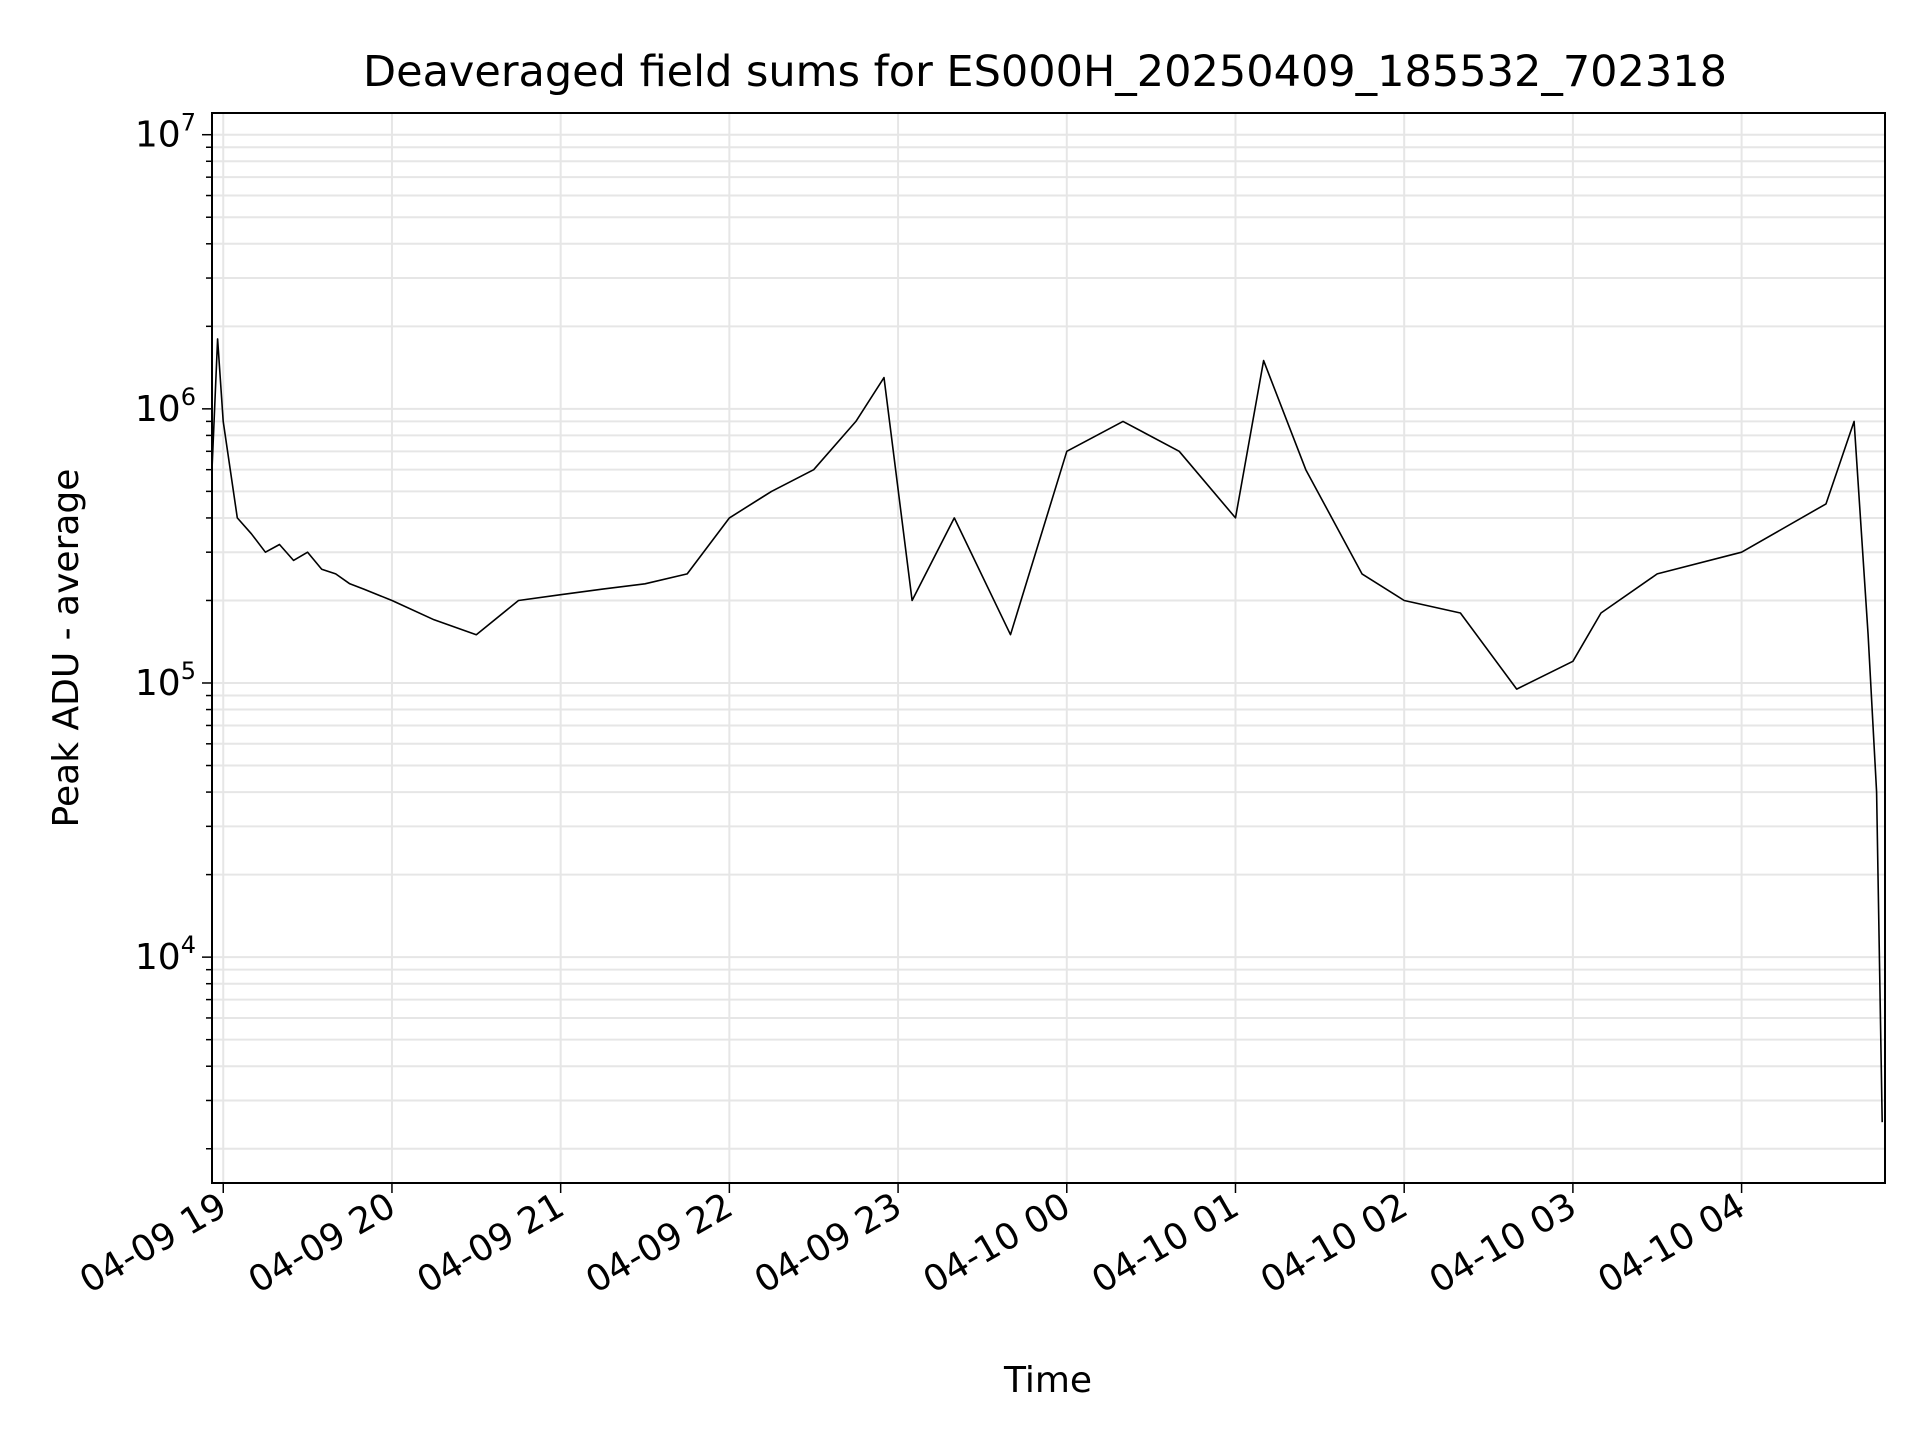 The width and height of the screenshot is (1920, 1440). What do you see at coordinates (165, 680) in the screenshot?
I see `y-tick-label: 10⁵` at bounding box center [165, 680].